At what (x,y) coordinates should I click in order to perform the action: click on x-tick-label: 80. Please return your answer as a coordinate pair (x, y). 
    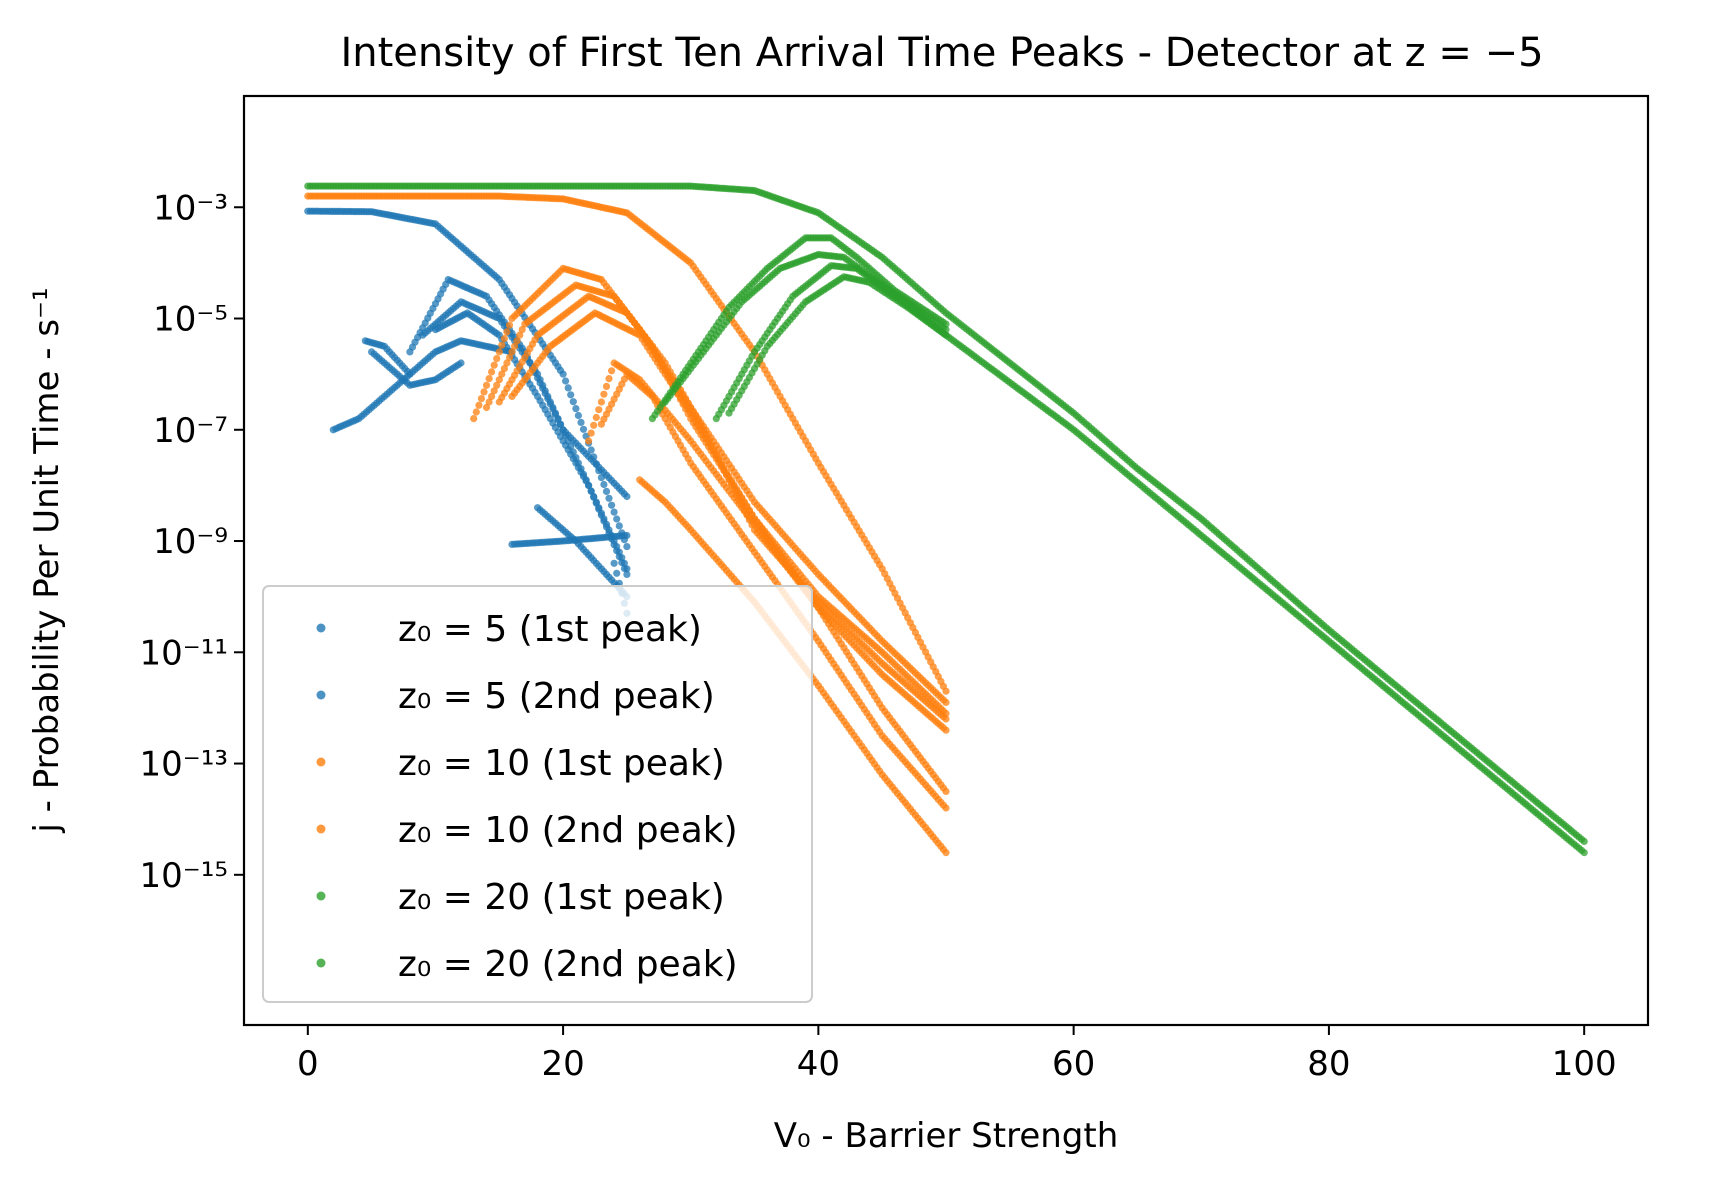
    Looking at the image, I should click on (1328, 1064).